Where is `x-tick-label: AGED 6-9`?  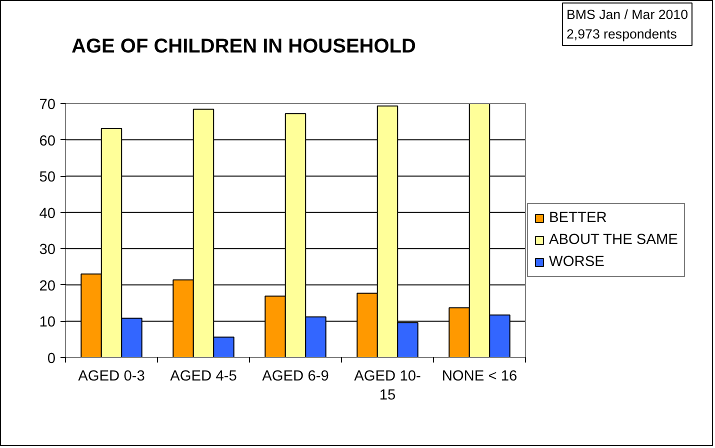
x-tick-label: AGED 6-9 is located at coordinates (295, 376).